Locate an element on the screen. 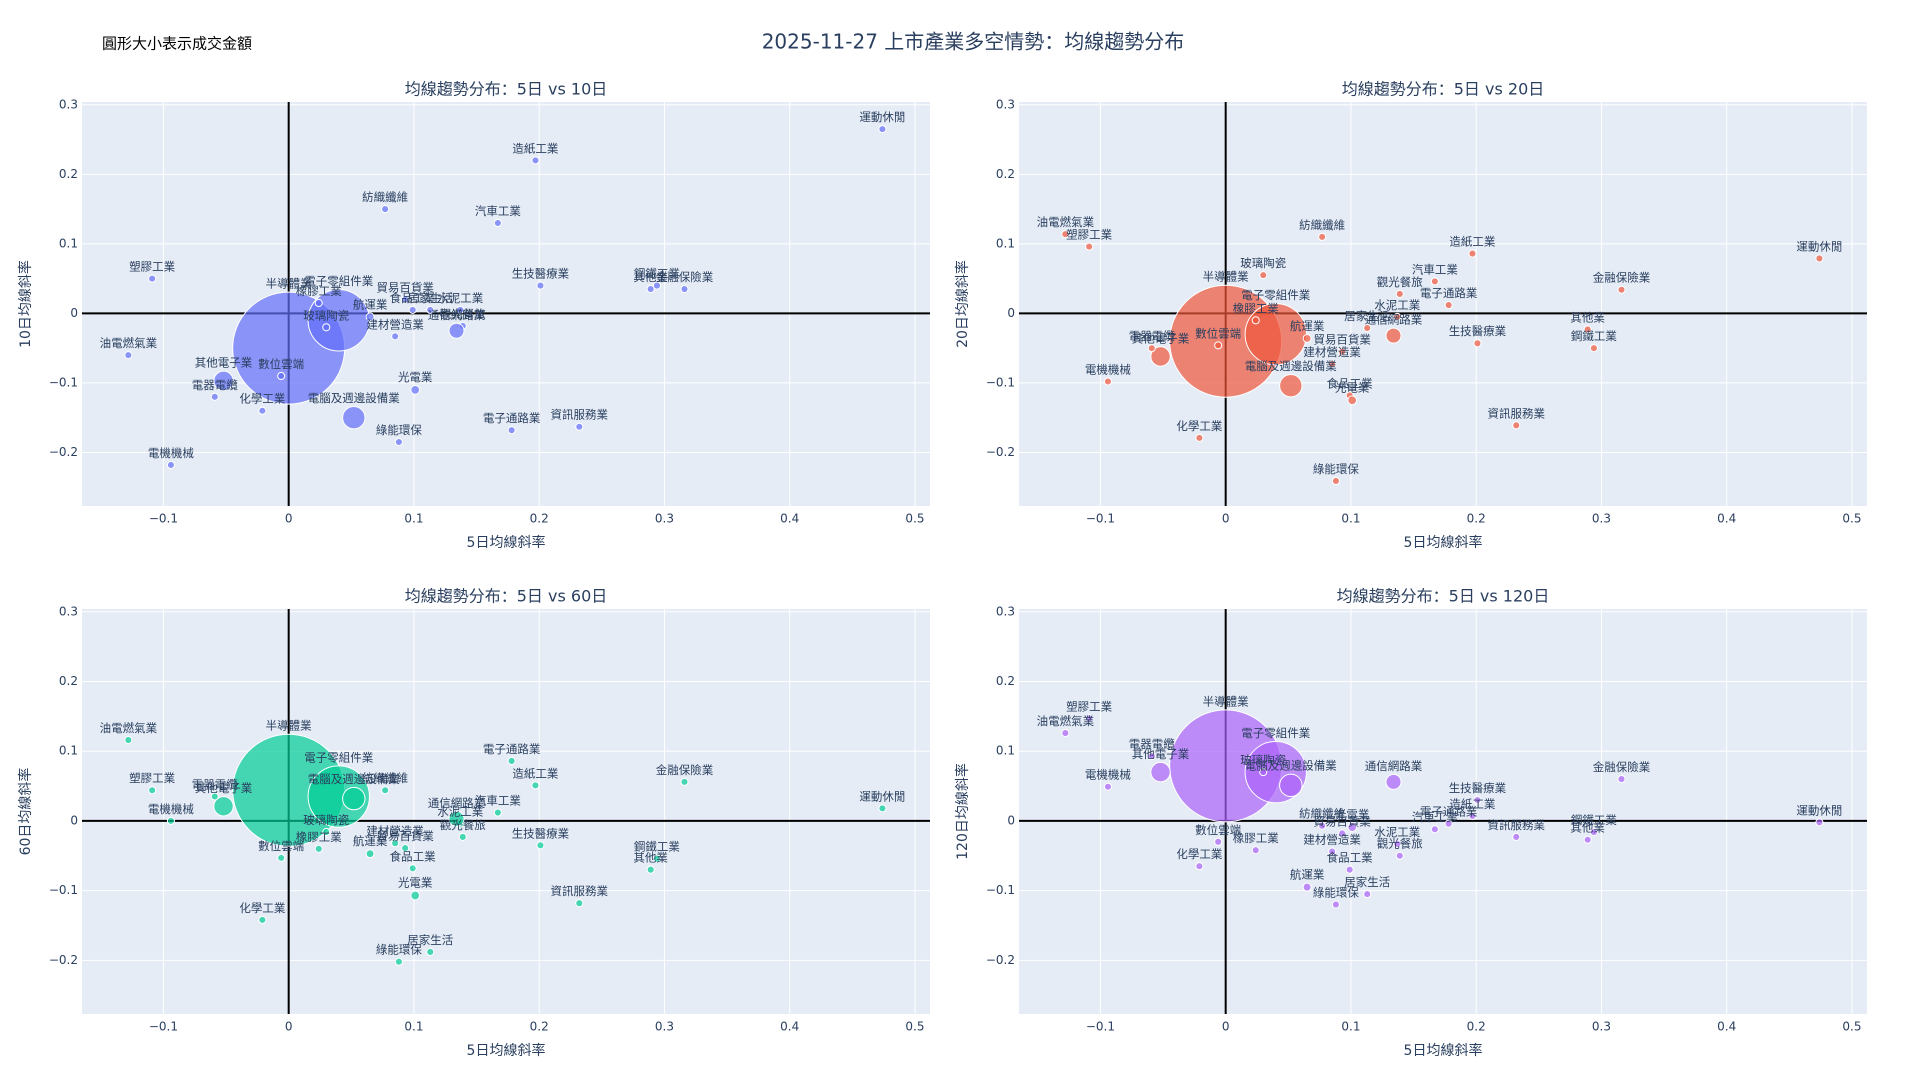 The image size is (1920, 1080). point-label: 其他電子業 is located at coordinates (1161, 338).